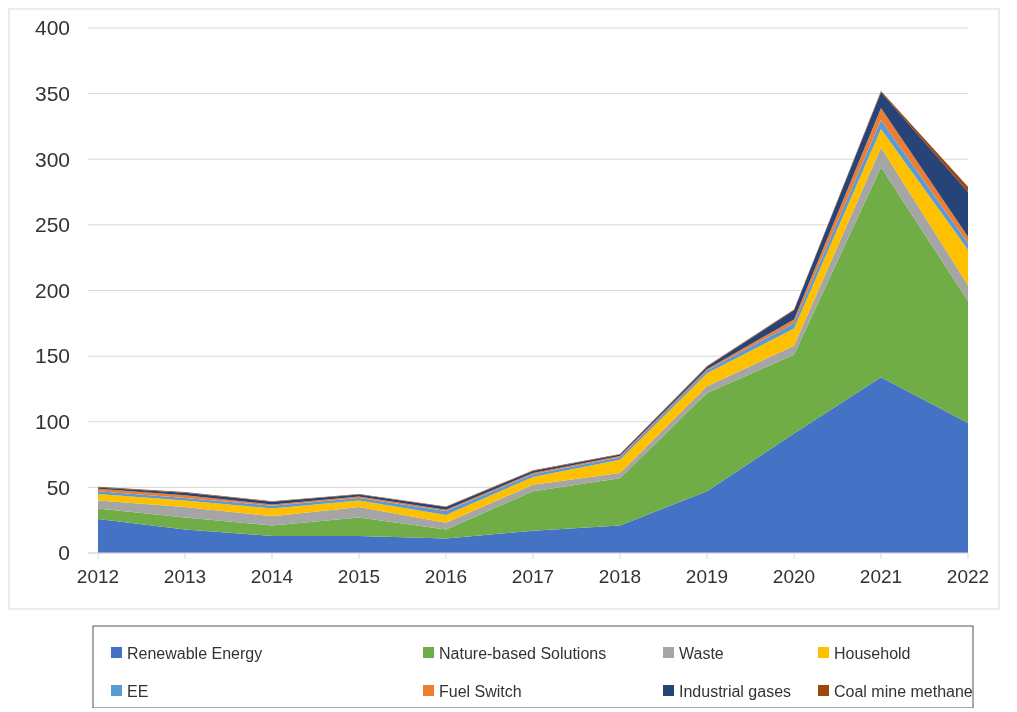  Describe the element at coordinates (735, 691) in the screenshot. I see `legend-label: Industrial gases` at that location.